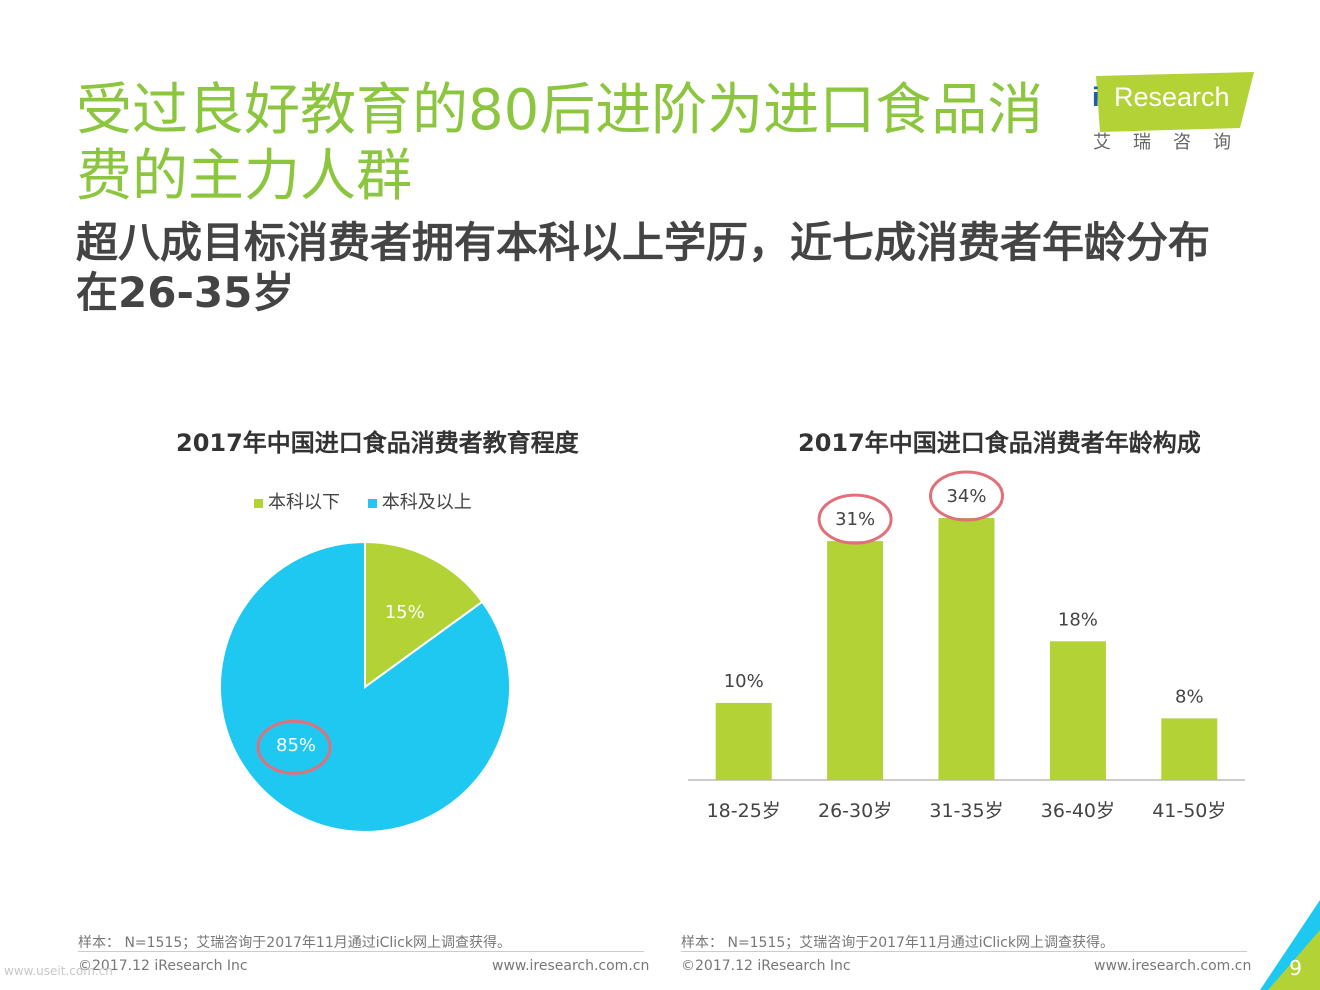  What do you see at coordinates (377, 443) in the screenshot?
I see `pie-chart-title: 2017年中国进口食品消费者教育程度` at bounding box center [377, 443].